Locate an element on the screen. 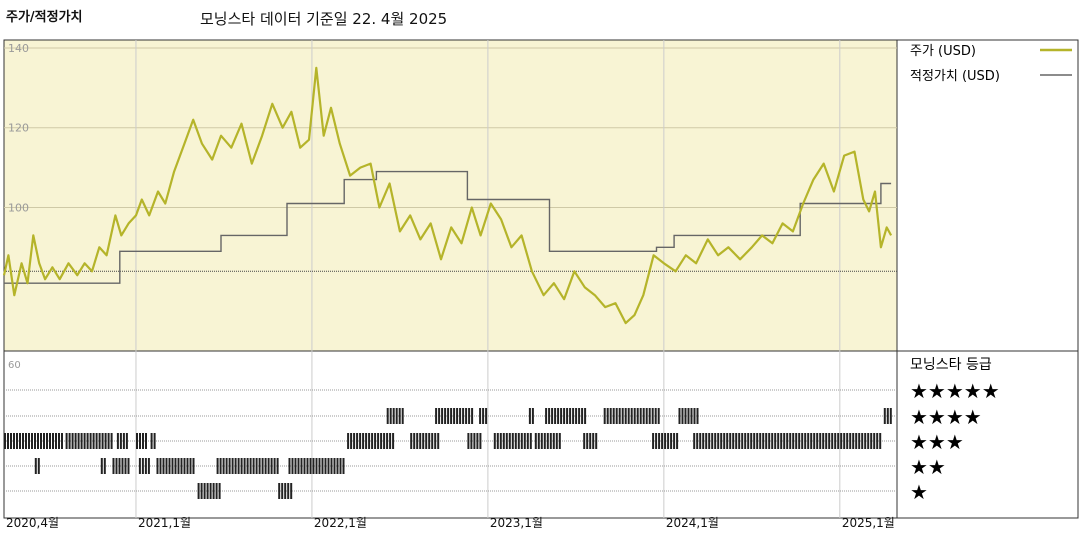 Image resolution: width=1080 pixels, height=540 pixels. y-tick-label: 140 is located at coordinates (18, 48).